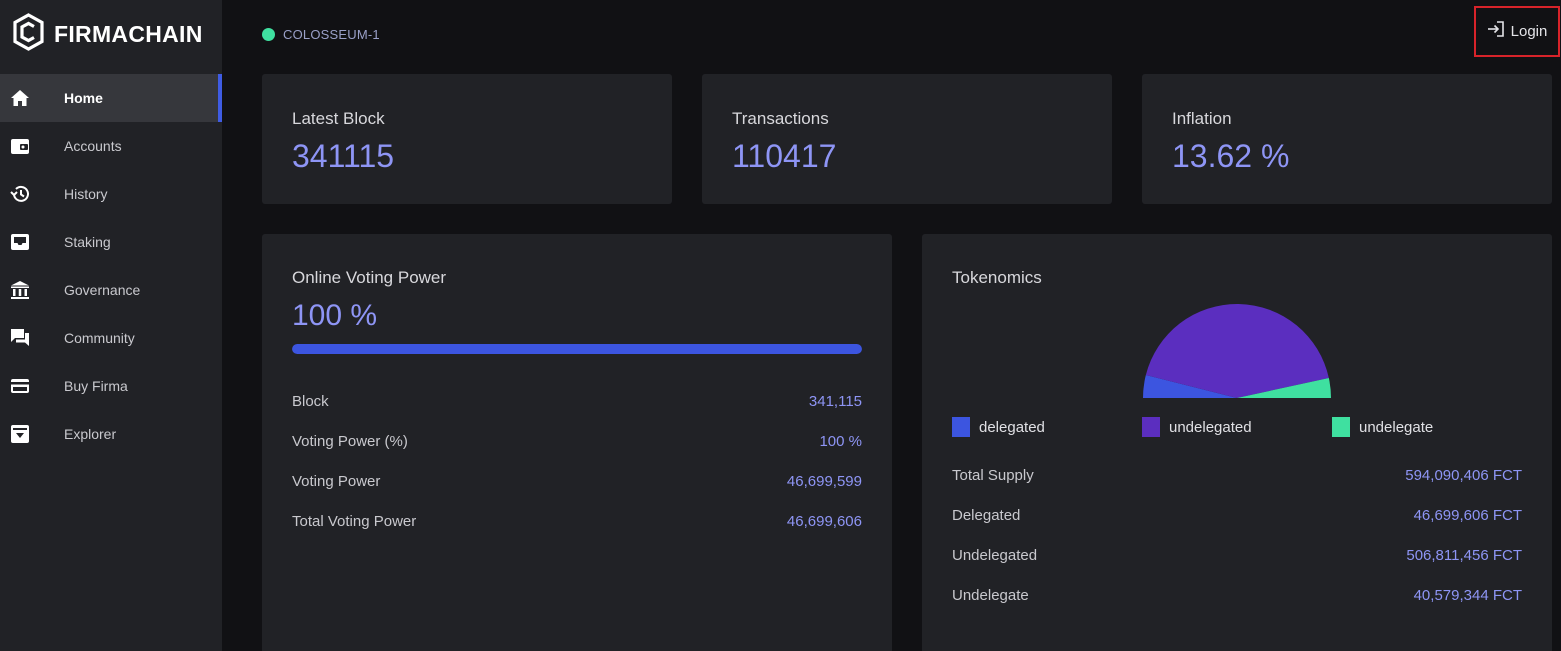 This screenshot has width=1561, height=651. Describe the element at coordinates (20, 386) in the screenshot. I see `credit-card-icon` at that location.